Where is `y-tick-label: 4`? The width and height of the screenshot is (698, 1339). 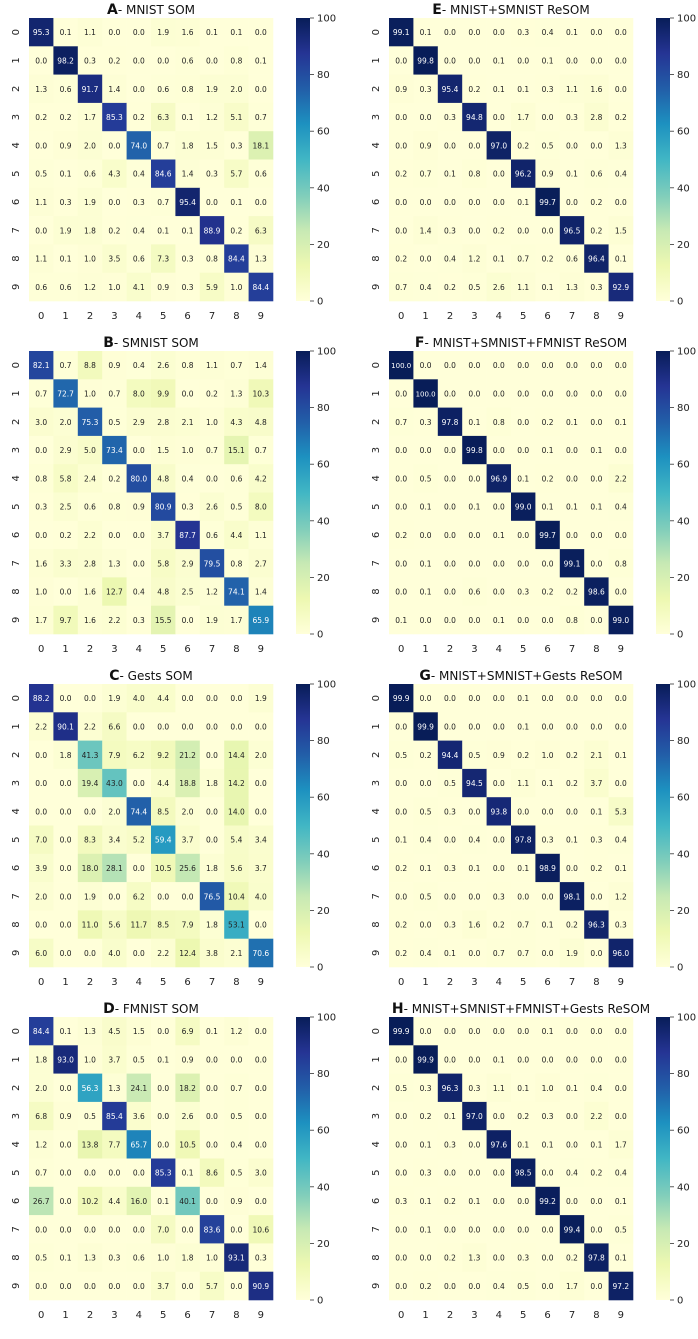 y-tick-label: 4 is located at coordinates (376, 478).